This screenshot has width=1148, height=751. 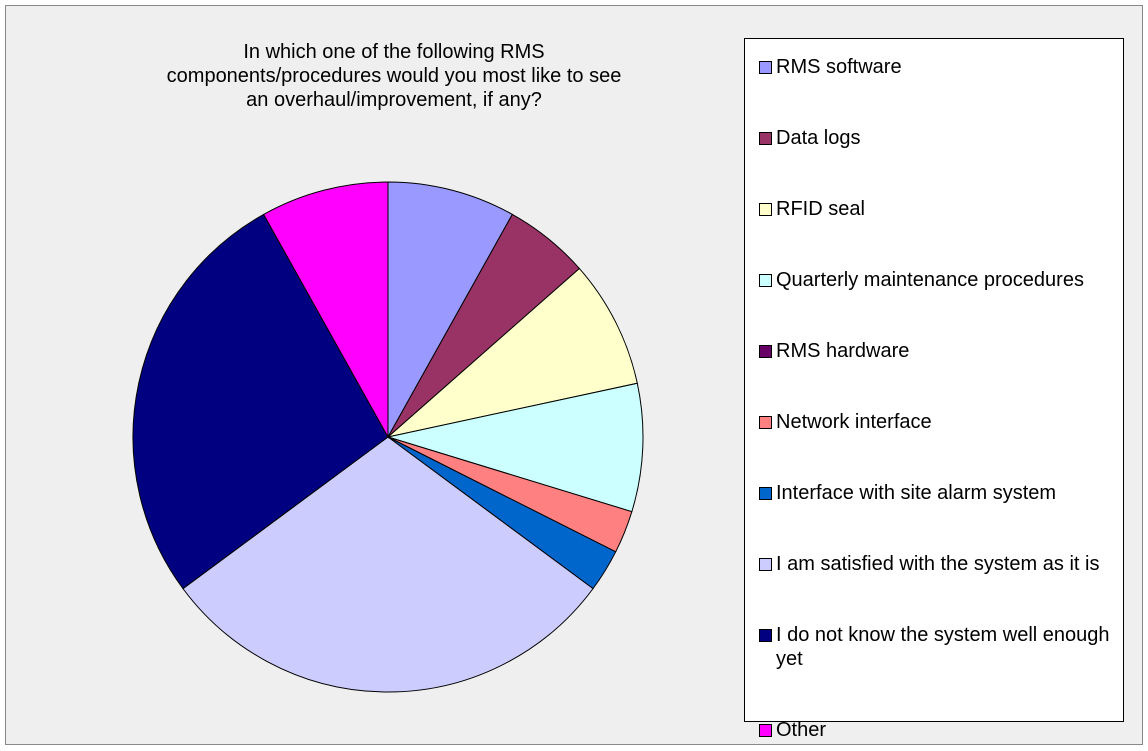 I want to click on legend-label: Data logs, so click(x=818, y=138).